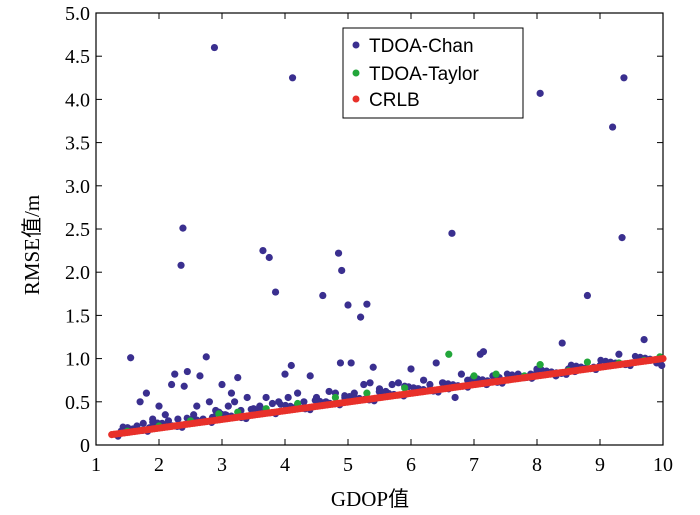 This screenshot has width=700, height=515. I want to click on x-tick-label: 4, so click(285, 465).